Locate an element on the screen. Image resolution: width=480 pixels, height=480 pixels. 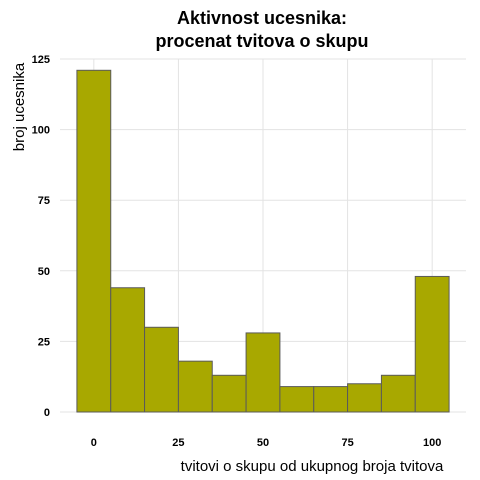
y-axis-label: broj ucesnika is located at coordinates (19, 106).